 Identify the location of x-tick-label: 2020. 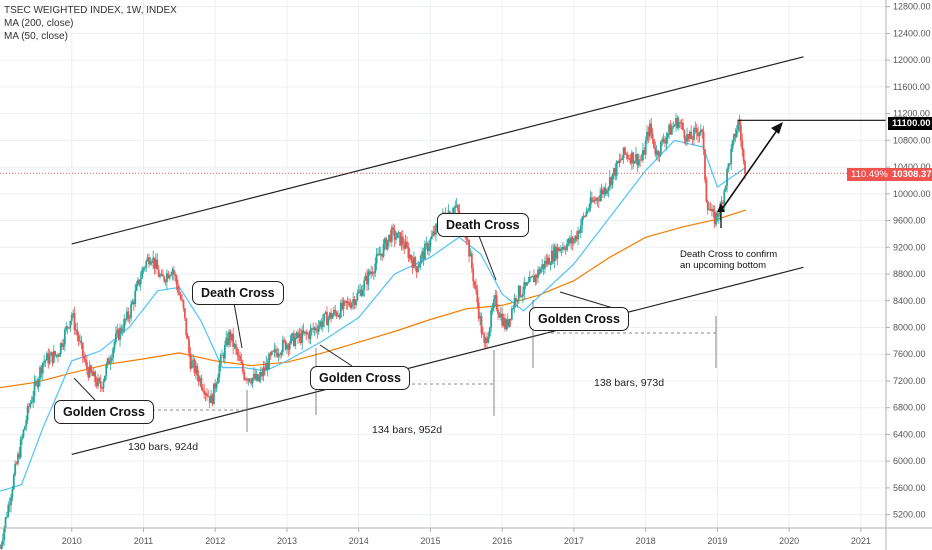
(789, 541).